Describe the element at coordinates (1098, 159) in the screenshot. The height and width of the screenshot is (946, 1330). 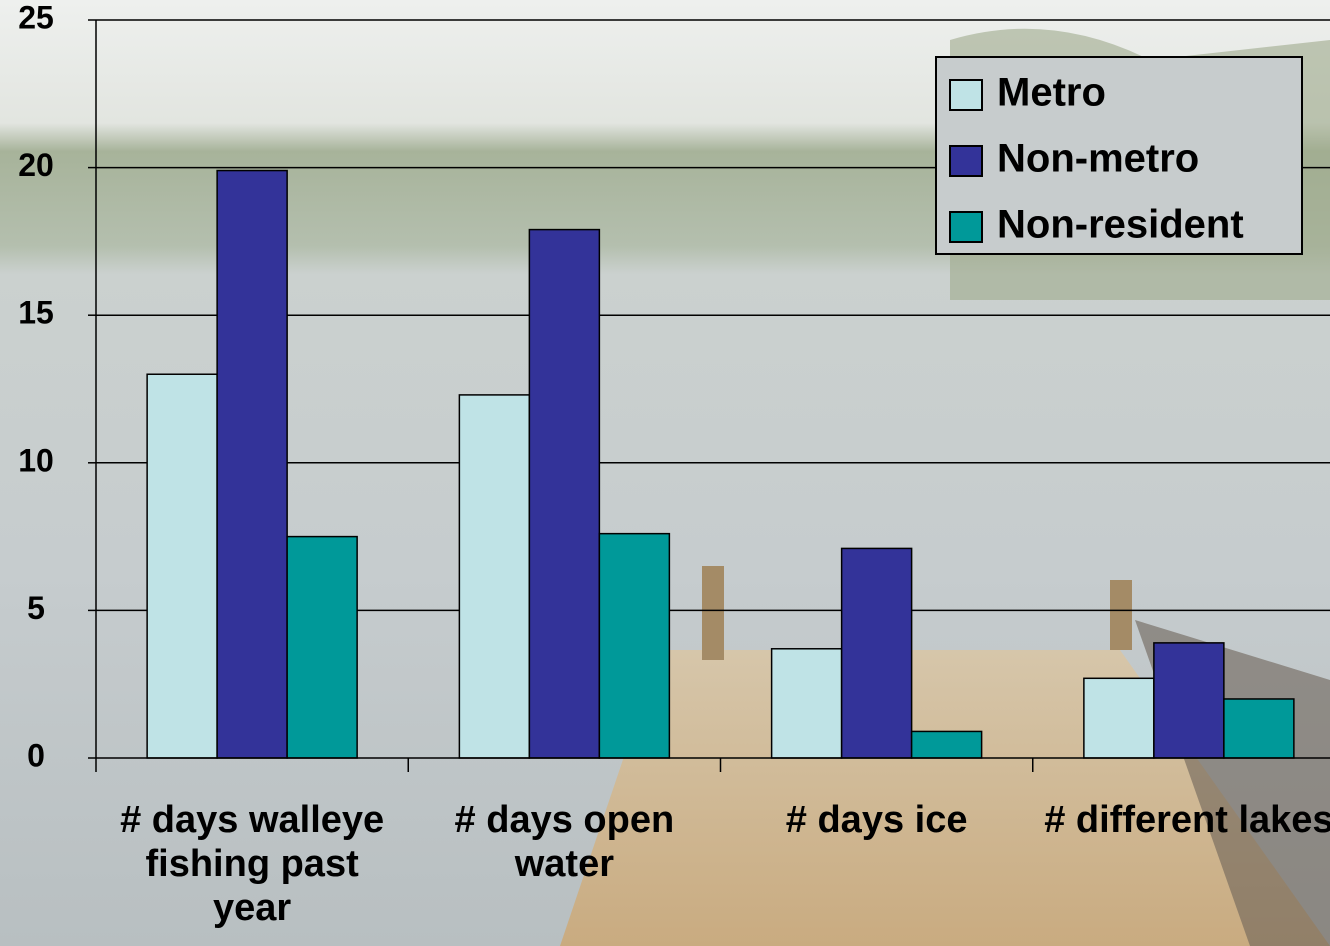
I see `legend-label: Non-metro` at that location.